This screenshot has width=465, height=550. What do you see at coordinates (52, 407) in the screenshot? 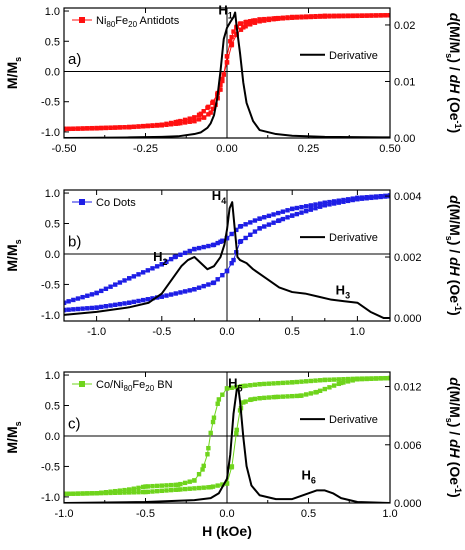
I see `y-tick-label-left: 0.5` at bounding box center [52, 407].